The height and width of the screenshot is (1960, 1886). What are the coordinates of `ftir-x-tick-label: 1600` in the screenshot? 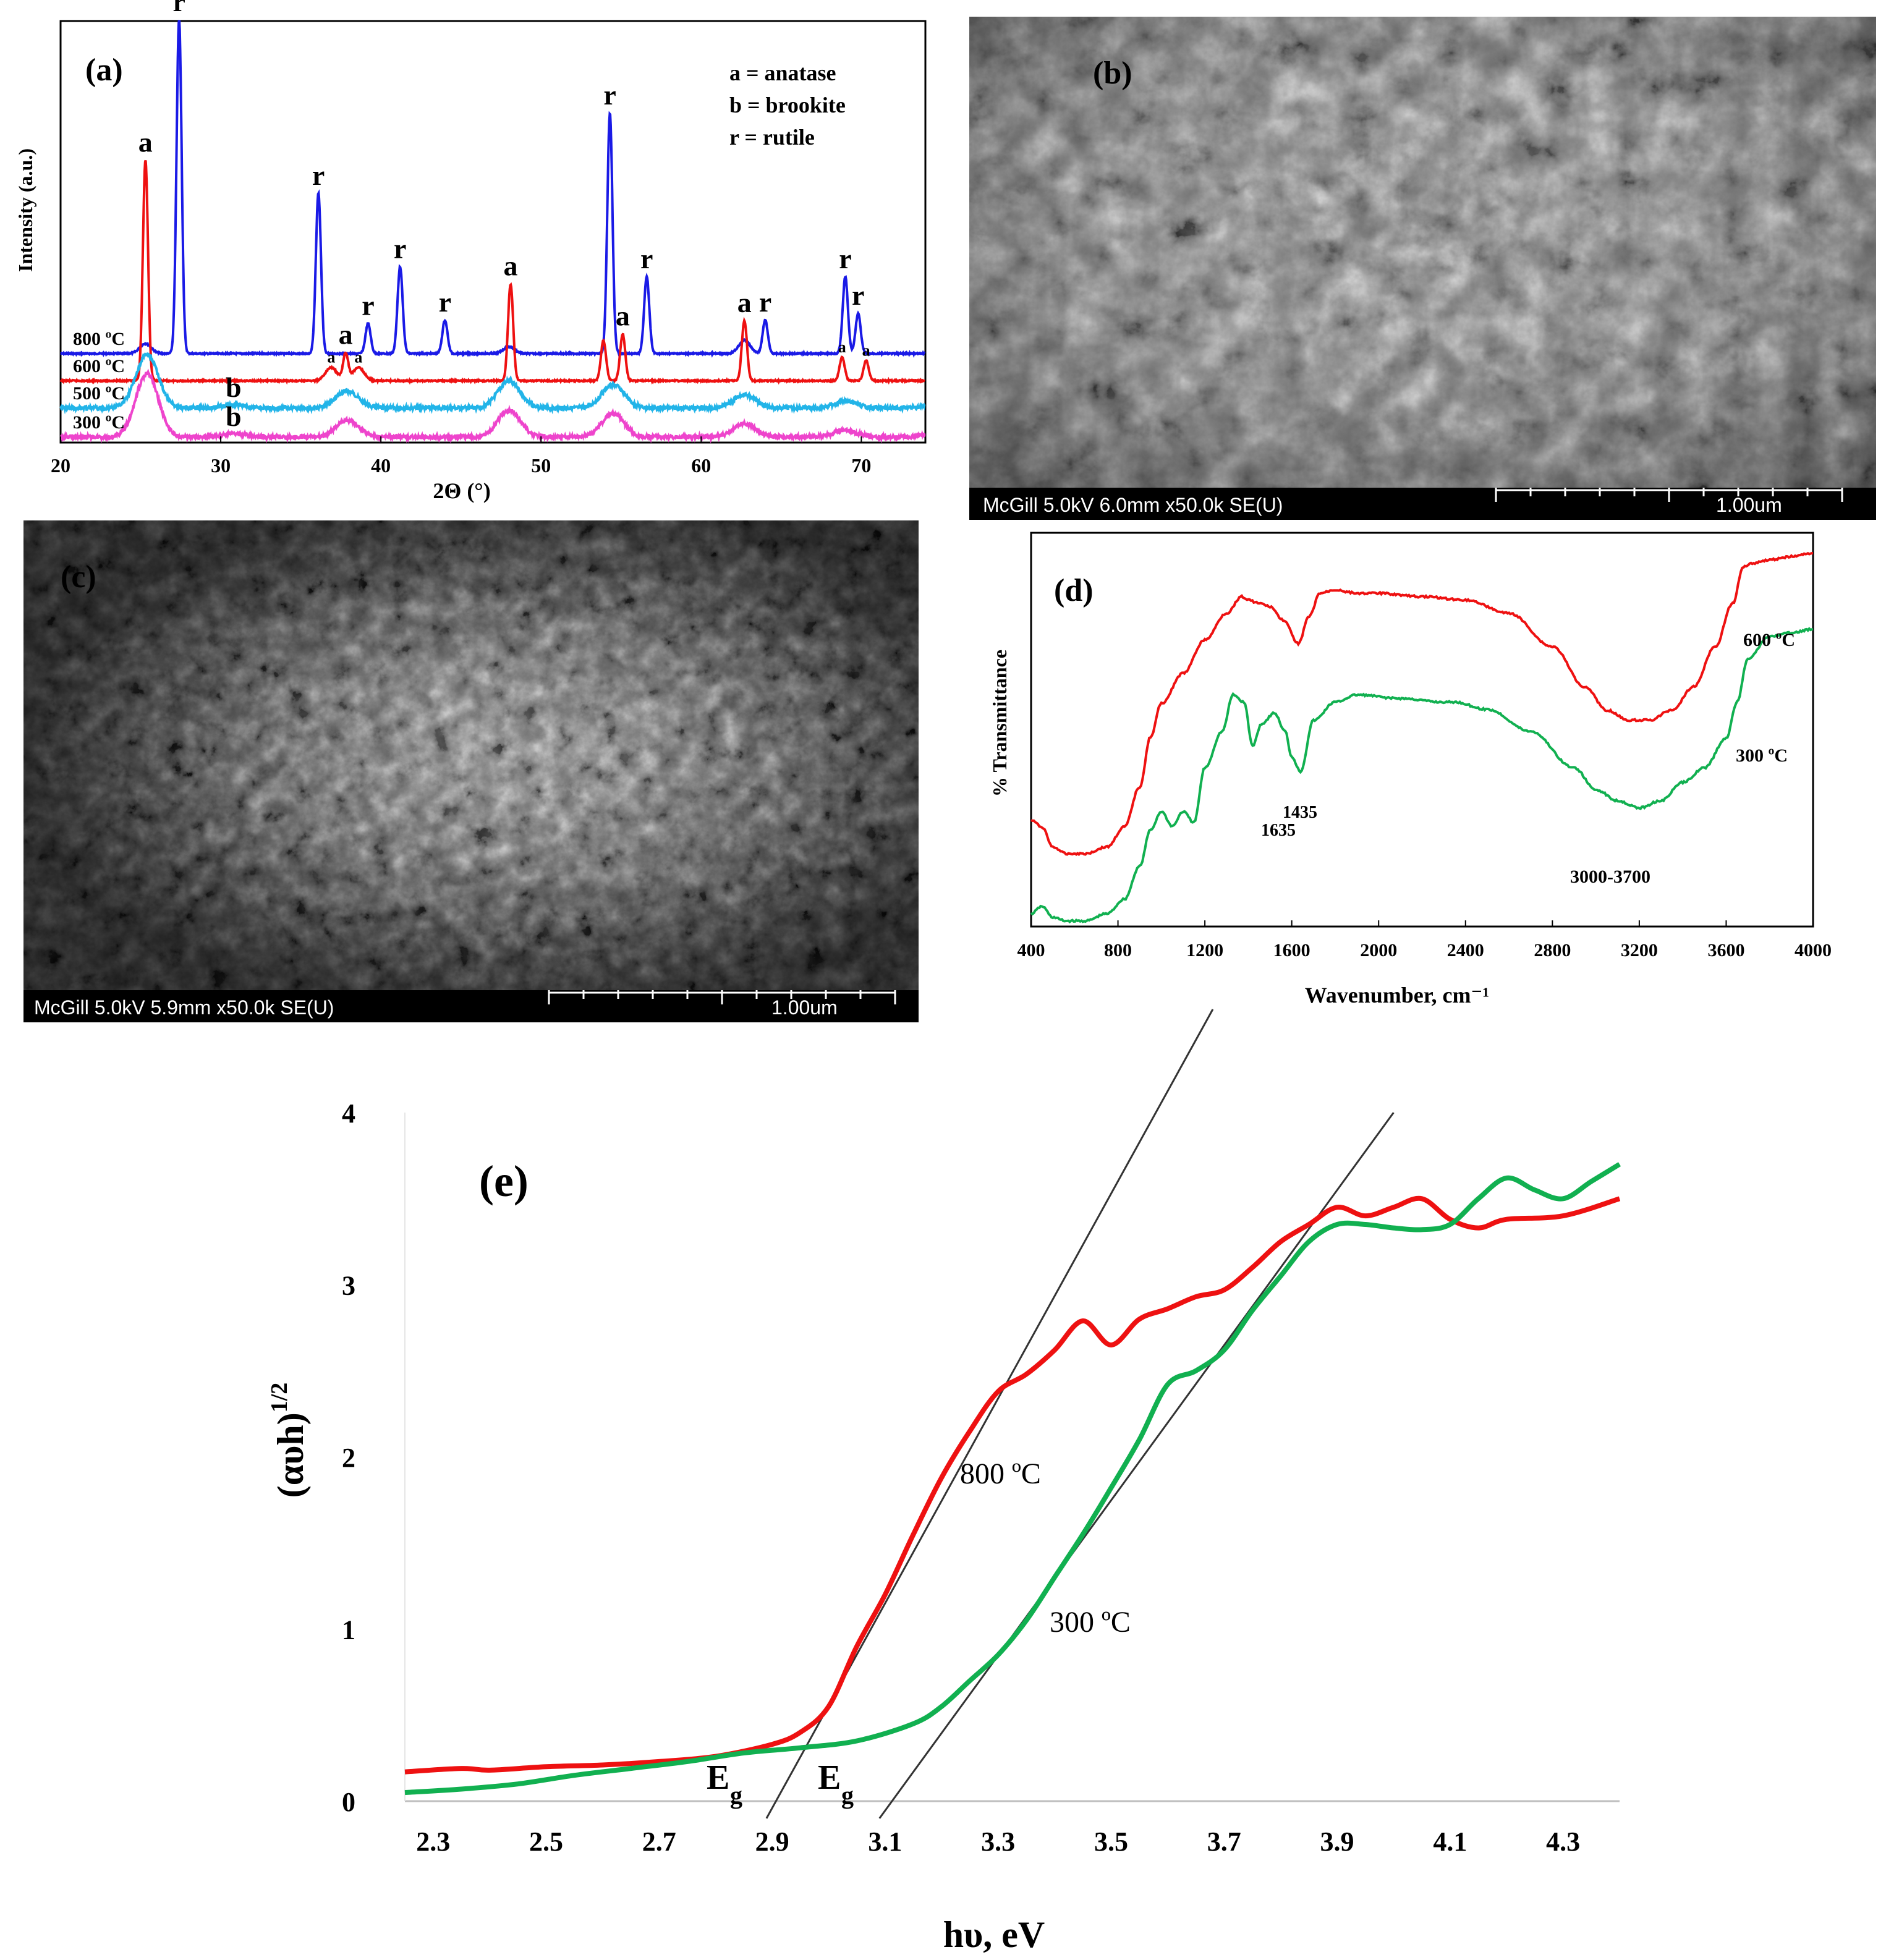 It's located at (1292, 951).